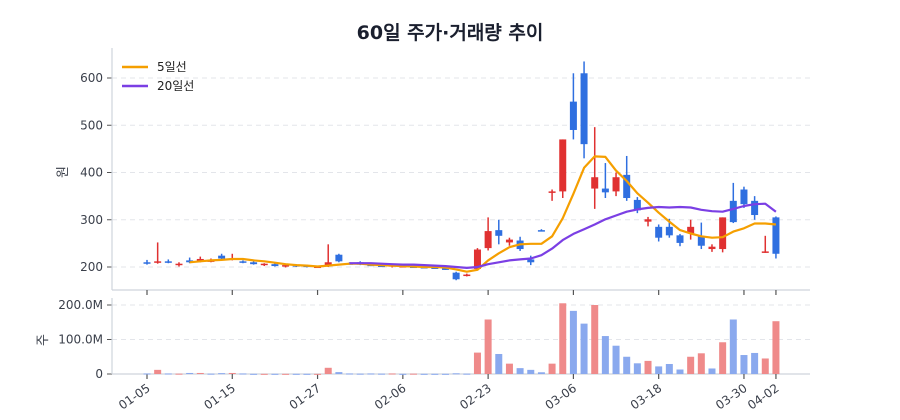  Describe the element at coordinates (43, 340) in the screenshot. I see `volume-axis-title: 주` at that location.